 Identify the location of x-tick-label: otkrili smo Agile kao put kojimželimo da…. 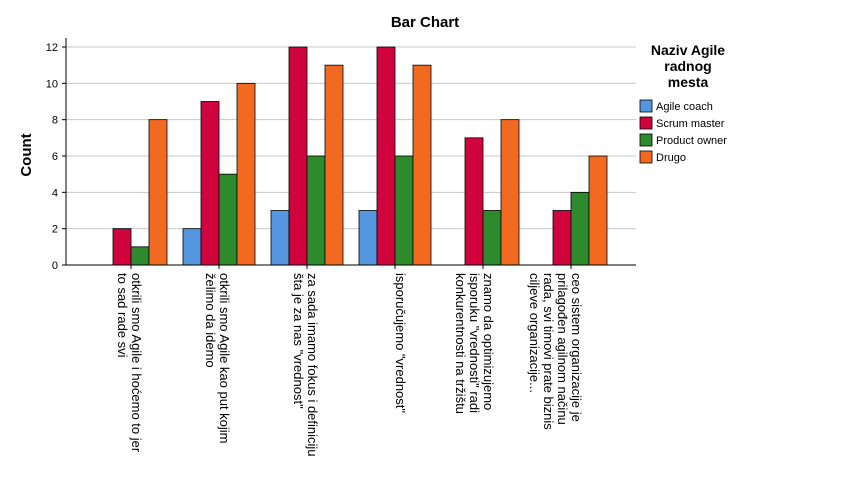
(217, 358).